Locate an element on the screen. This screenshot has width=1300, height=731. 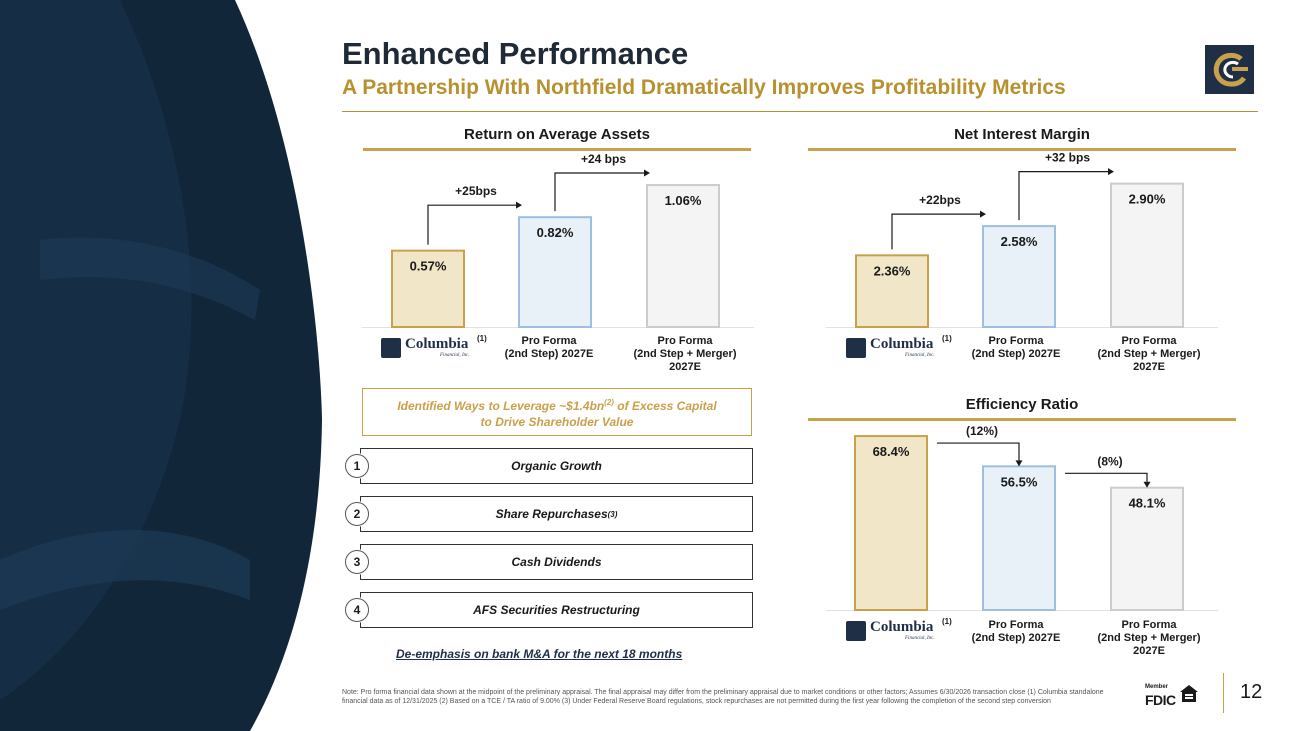
lever-item: Cash Dividends 3 is located at coordinates (549, 562).